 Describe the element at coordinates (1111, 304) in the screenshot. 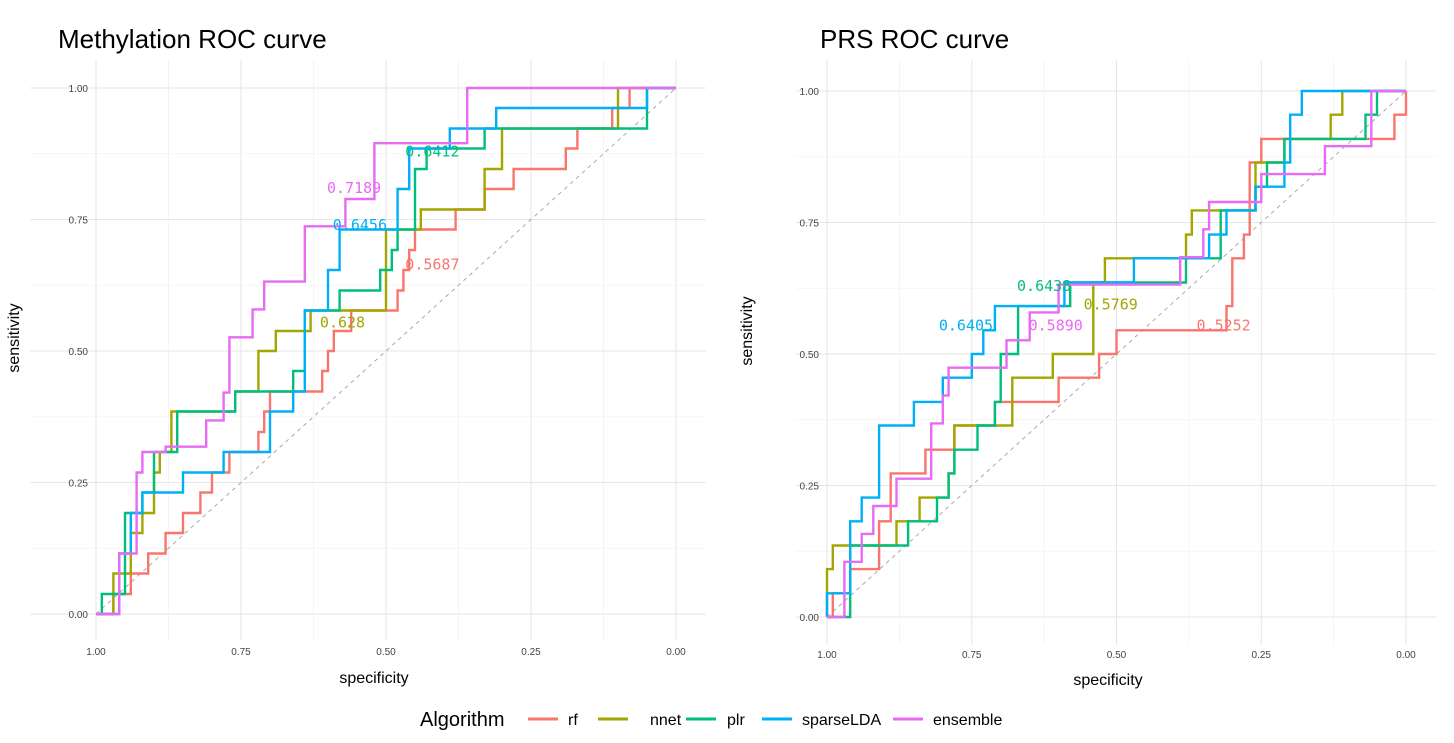

I see `prs-auc-label-nnet: 0.5769` at that location.